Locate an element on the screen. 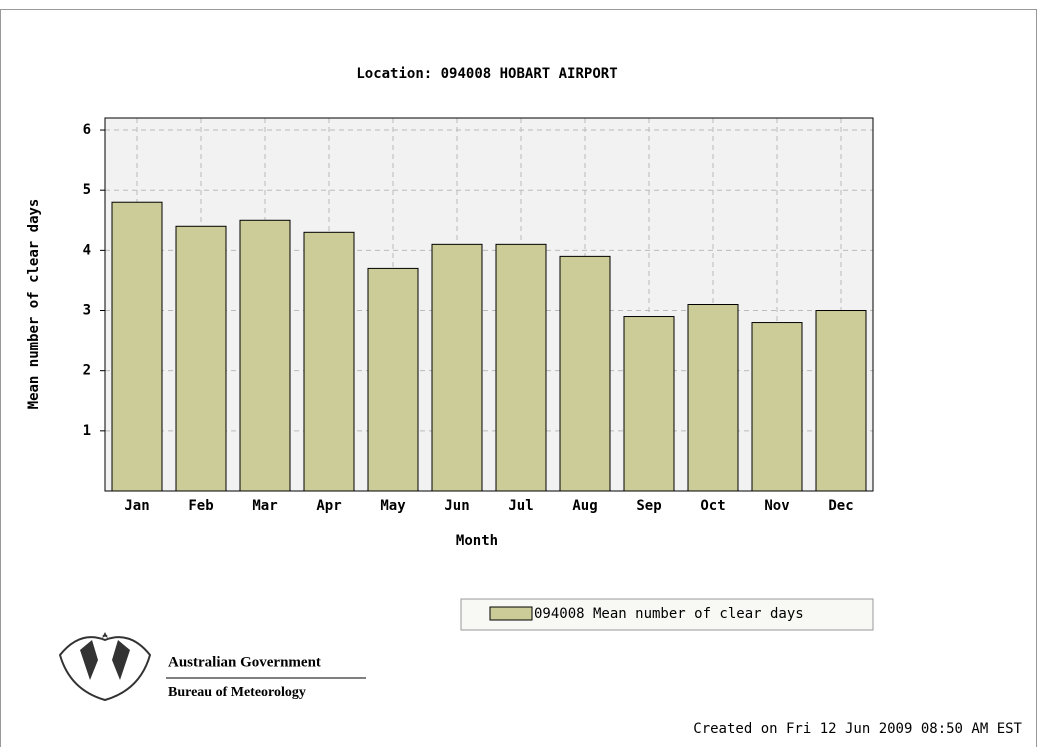 This screenshot has height=747, width=1038. x-tick-label: Oct is located at coordinates (712, 506).